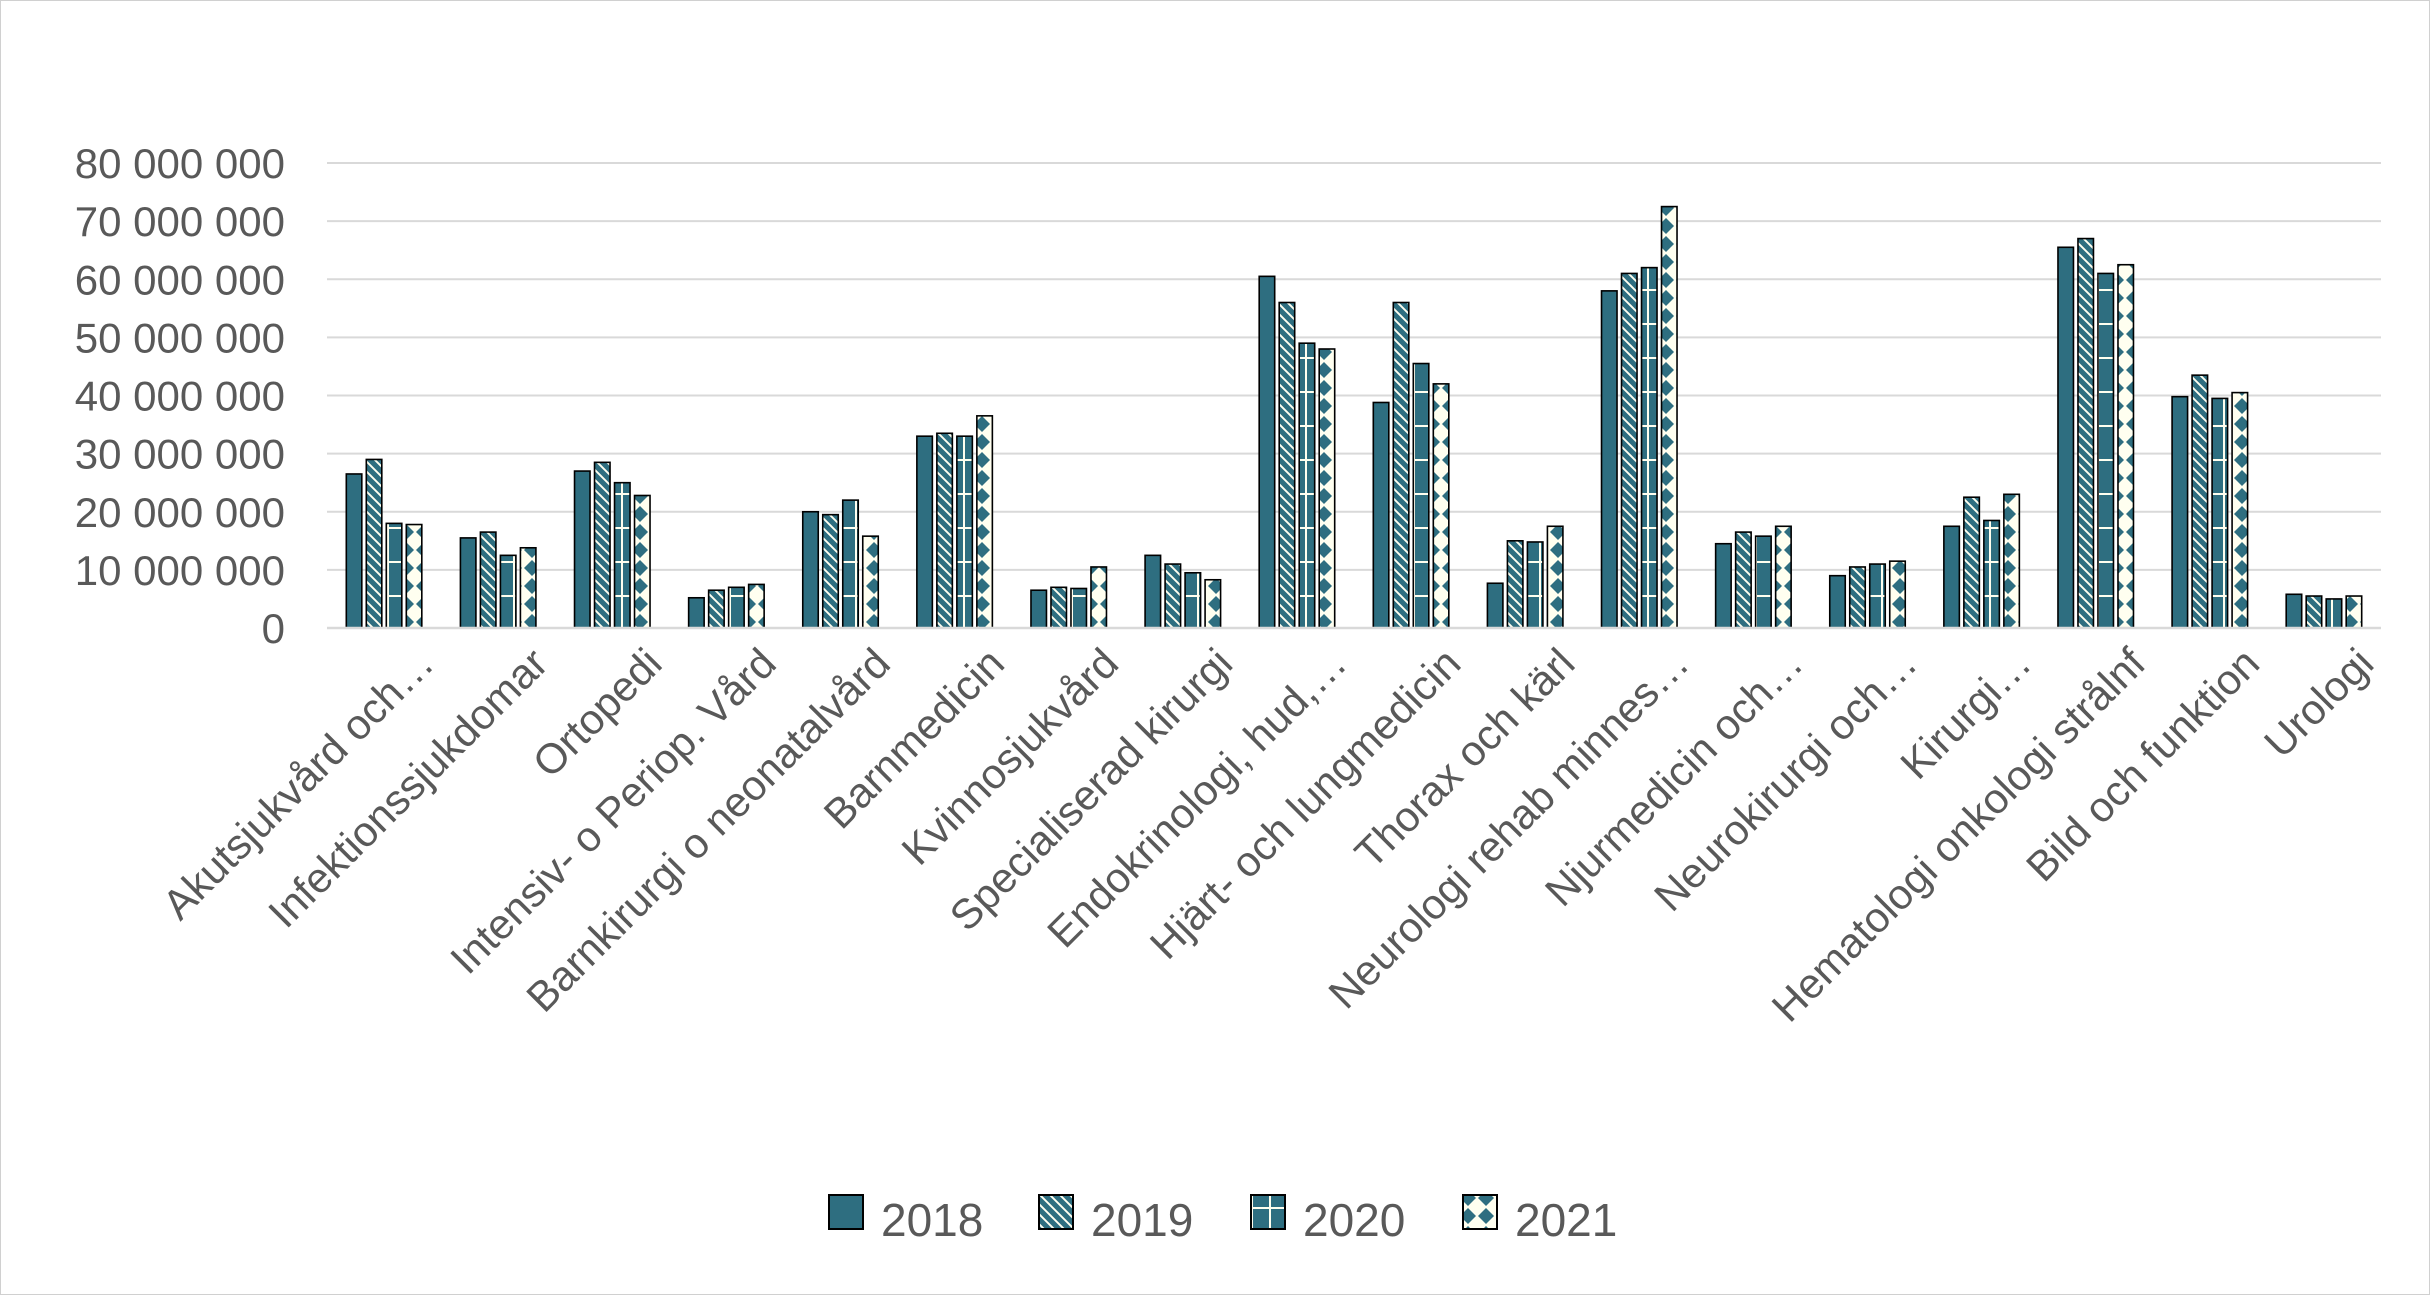 This screenshot has width=2430, height=1296. What do you see at coordinates (1056, 1212) in the screenshot?
I see `legend-swatch-2019` at bounding box center [1056, 1212].